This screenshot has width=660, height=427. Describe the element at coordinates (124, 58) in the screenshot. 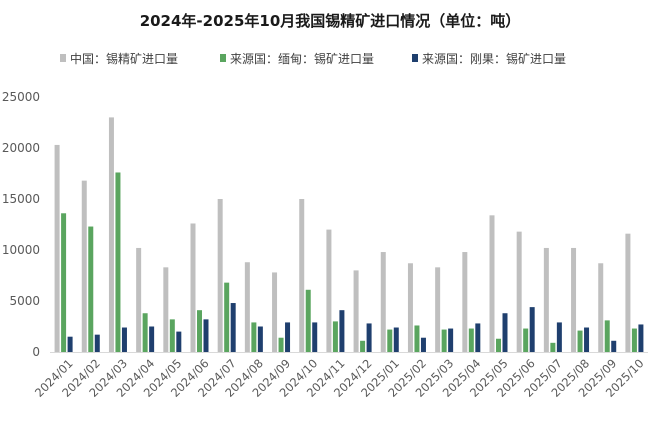

I see `legend-label: 中国：锡精矿进口量` at that location.